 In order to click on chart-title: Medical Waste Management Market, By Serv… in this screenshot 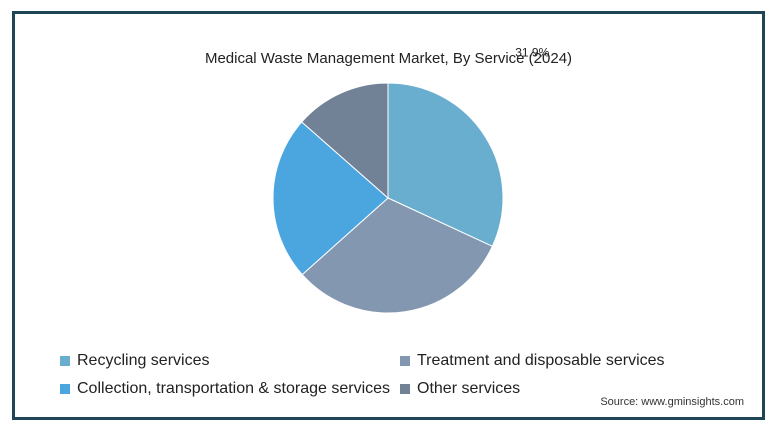, I will do `click(388, 58)`.